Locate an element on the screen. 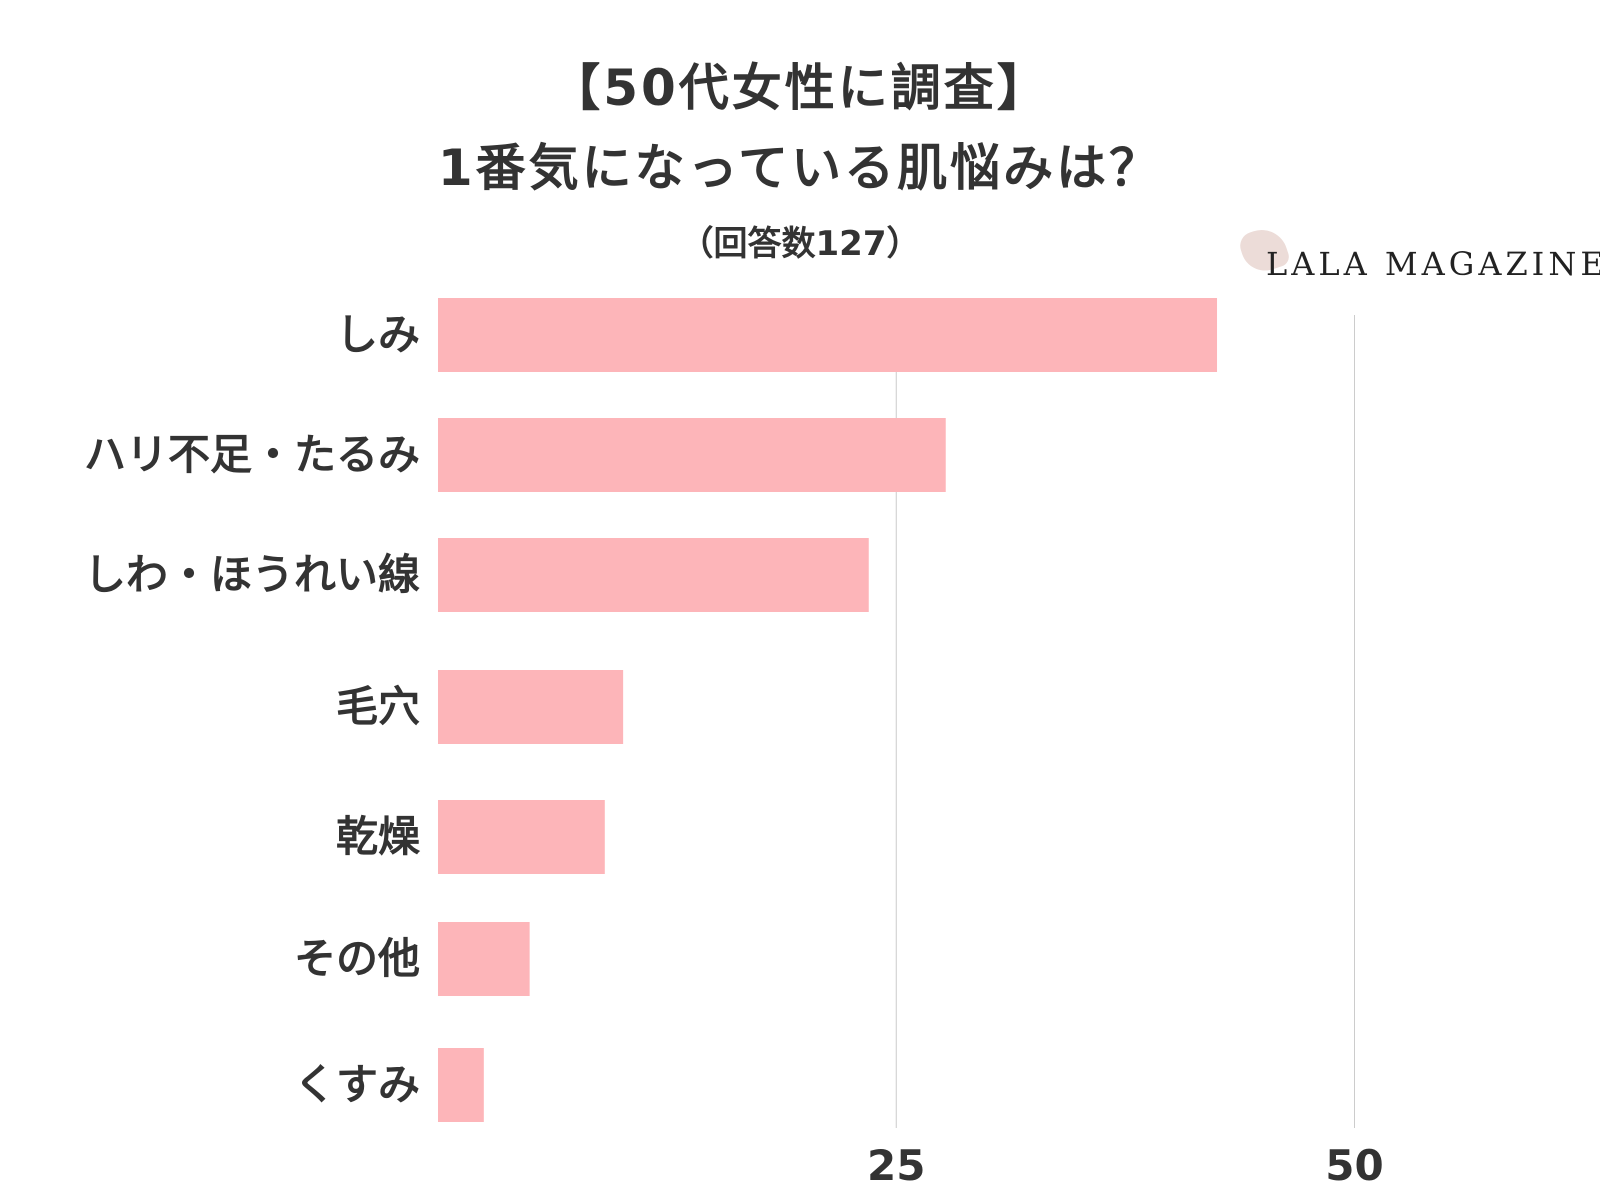 Image resolution: width=1600 pixels, height=1200 pixels. category-label: くすみ is located at coordinates (357, 1084).